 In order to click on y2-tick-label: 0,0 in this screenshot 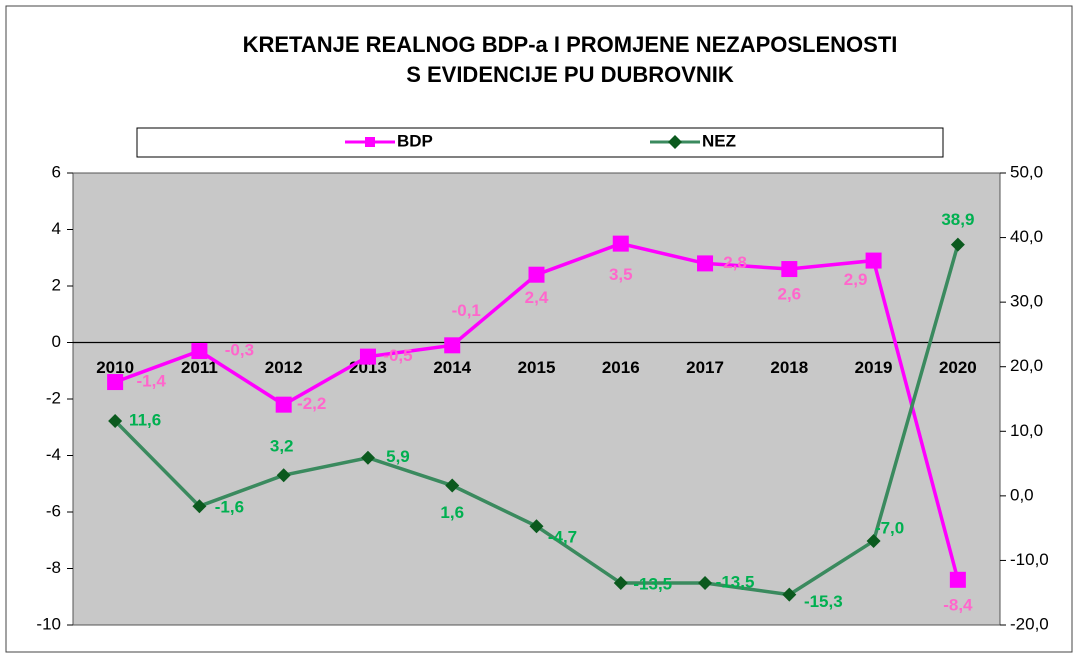, I will do `click(1022, 494)`.